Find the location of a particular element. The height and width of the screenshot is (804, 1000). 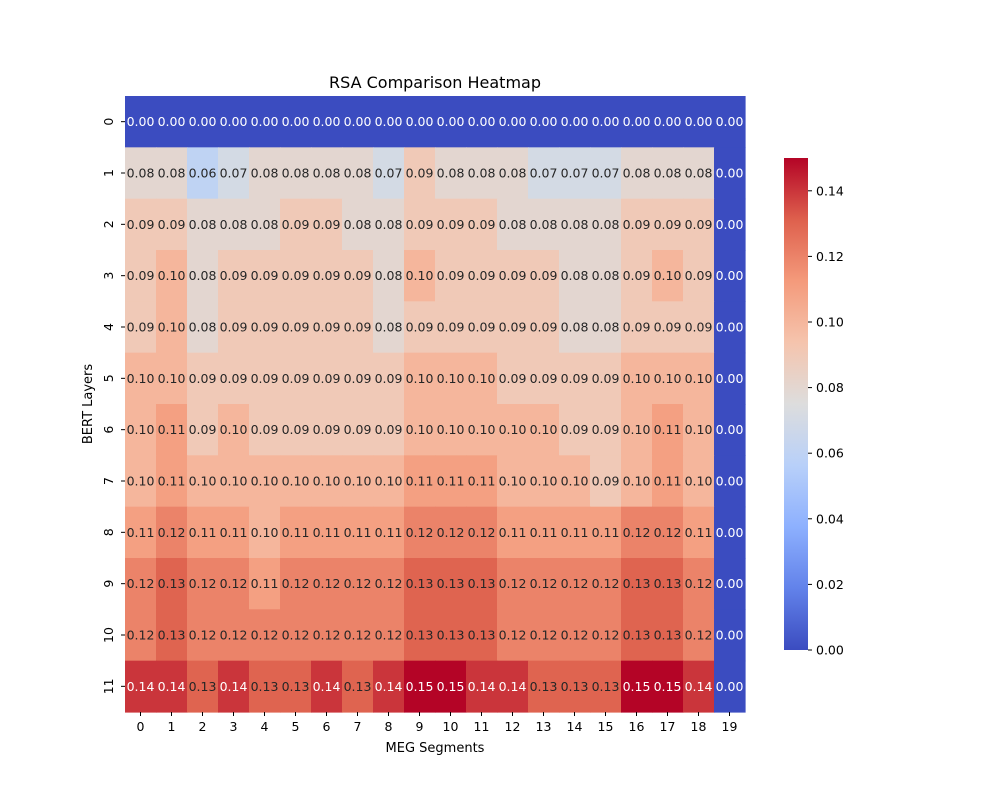

x-tick-label: 0 is located at coordinates (141, 726).